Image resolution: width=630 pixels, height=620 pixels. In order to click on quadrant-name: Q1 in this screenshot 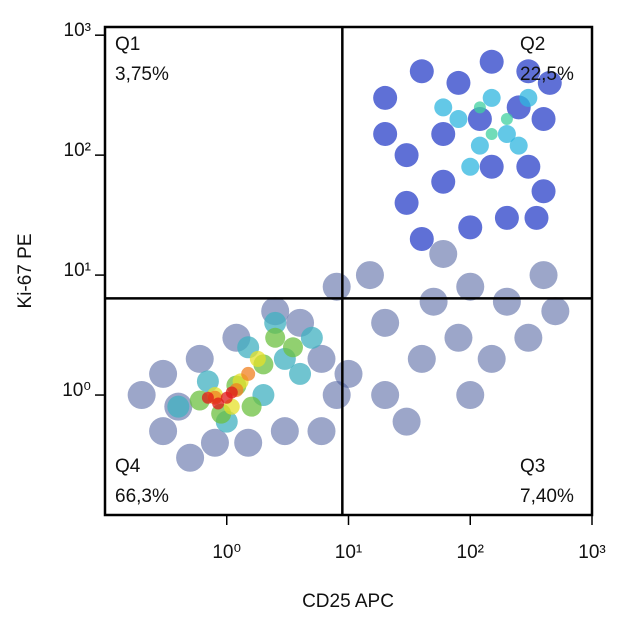, I will do `click(127, 44)`.